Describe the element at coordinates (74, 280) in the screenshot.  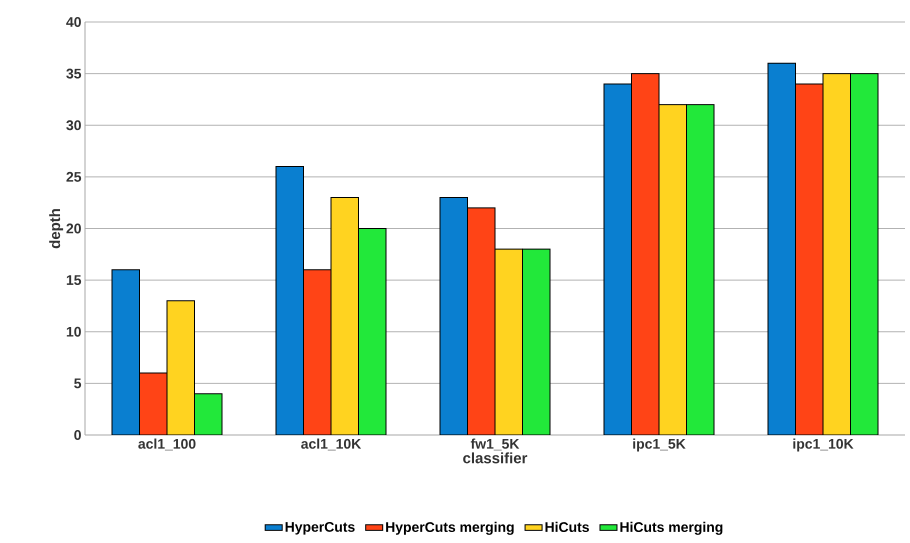
I see `y-tick-label: 15` at that location.